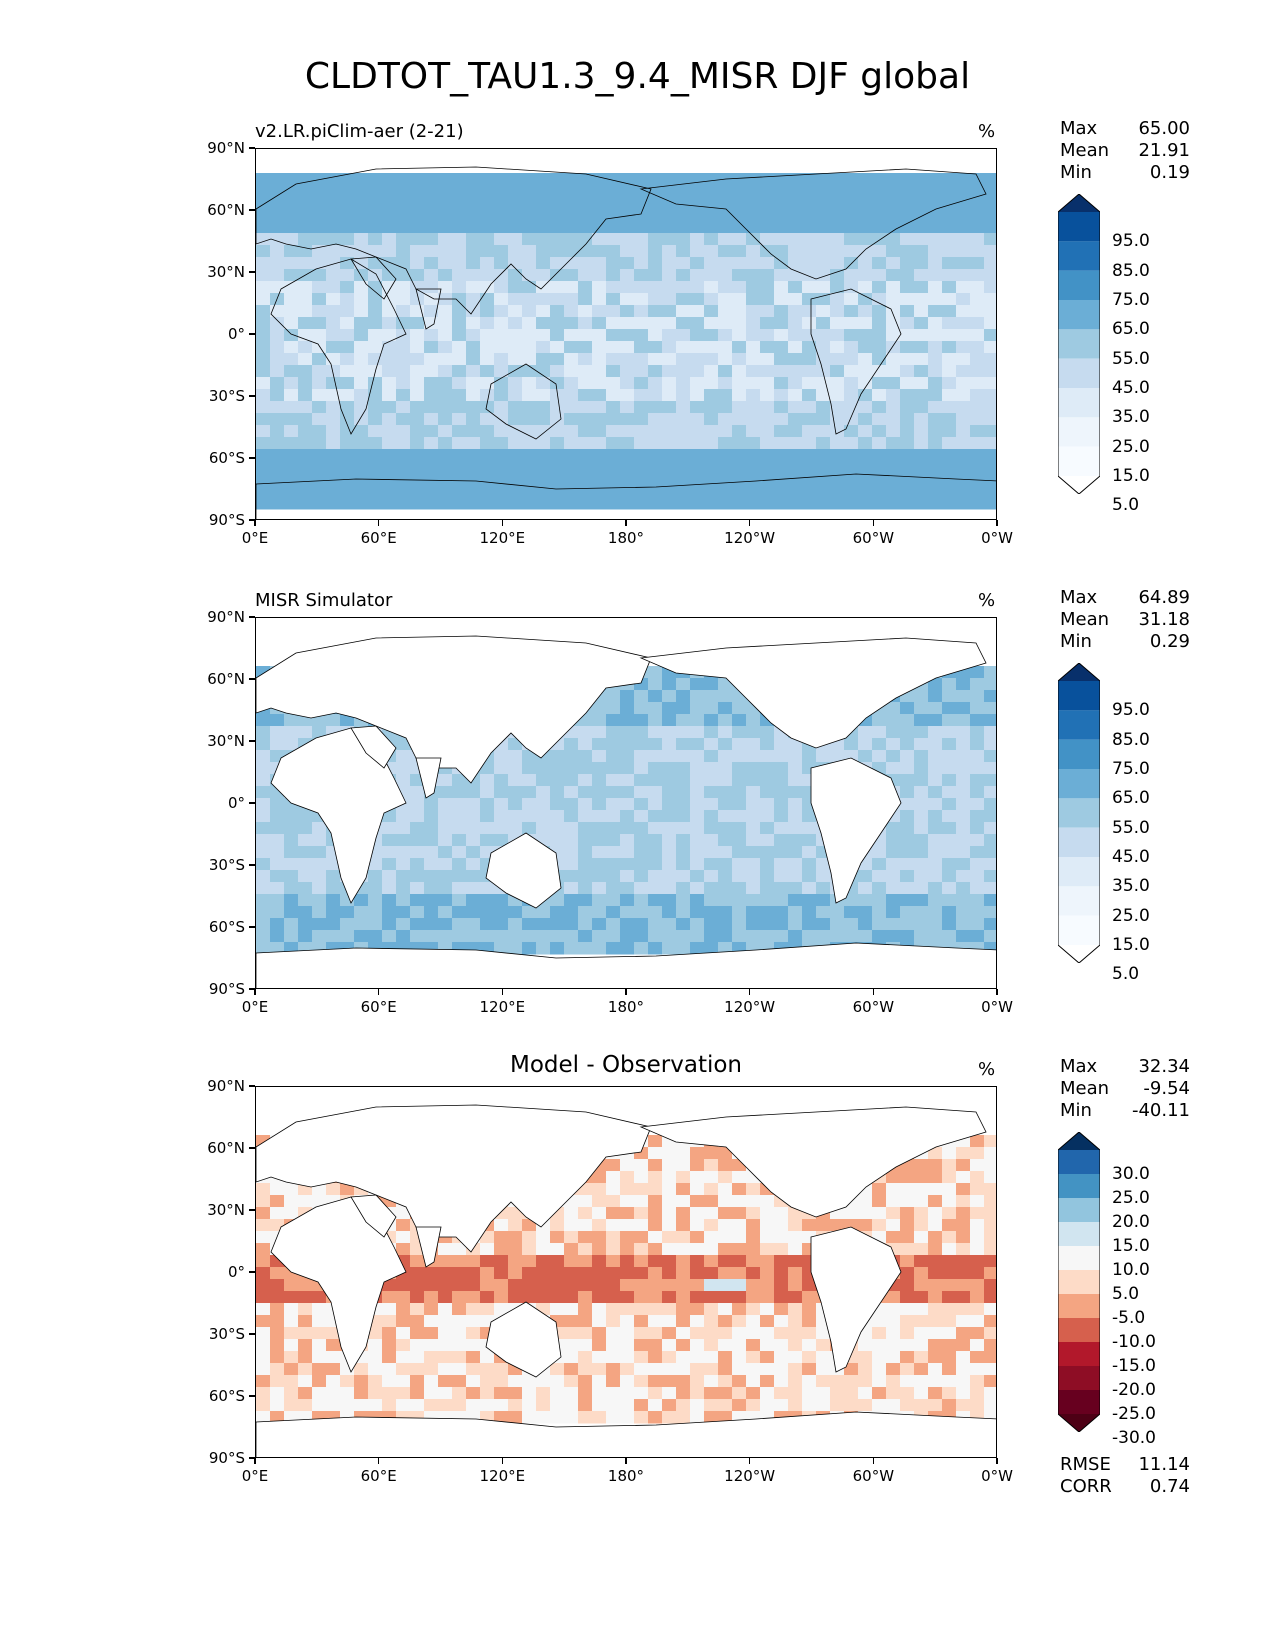 The image size is (1275, 1650). I want to click on colorbar-label: -20.0, so click(1134, 1390).